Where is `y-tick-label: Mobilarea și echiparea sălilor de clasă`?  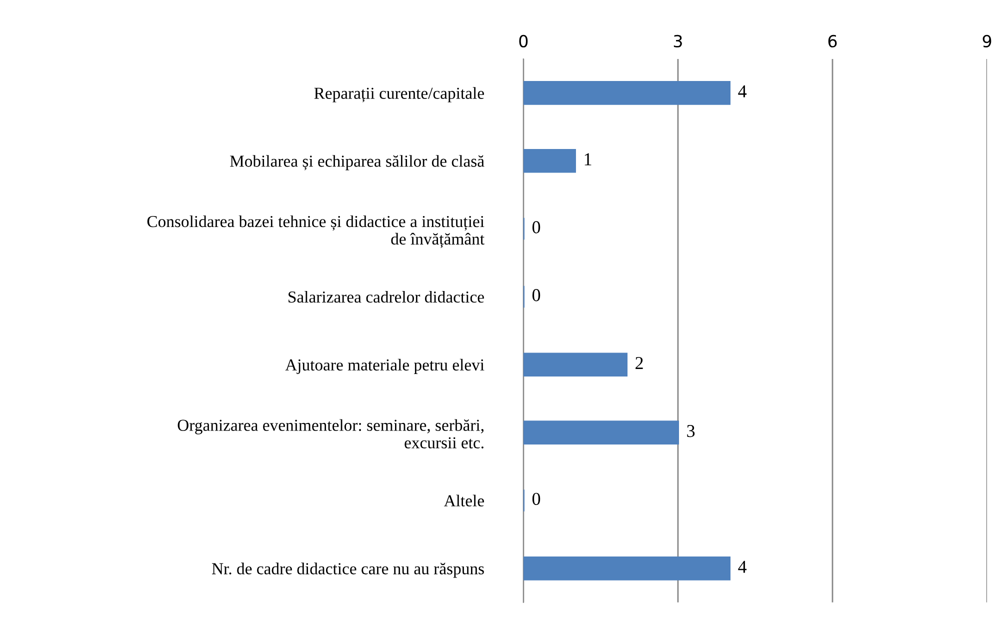
y-tick-label: Mobilarea și echiparea sălilor de clasă is located at coordinates (357, 162).